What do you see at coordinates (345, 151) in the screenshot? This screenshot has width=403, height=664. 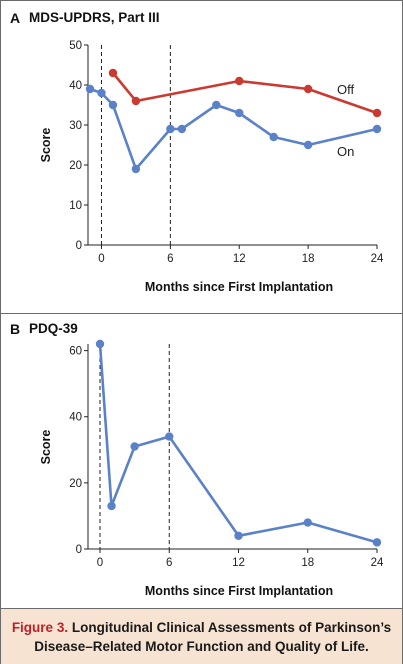 I see `chart-0-series-on-label: On` at bounding box center [345, 151].